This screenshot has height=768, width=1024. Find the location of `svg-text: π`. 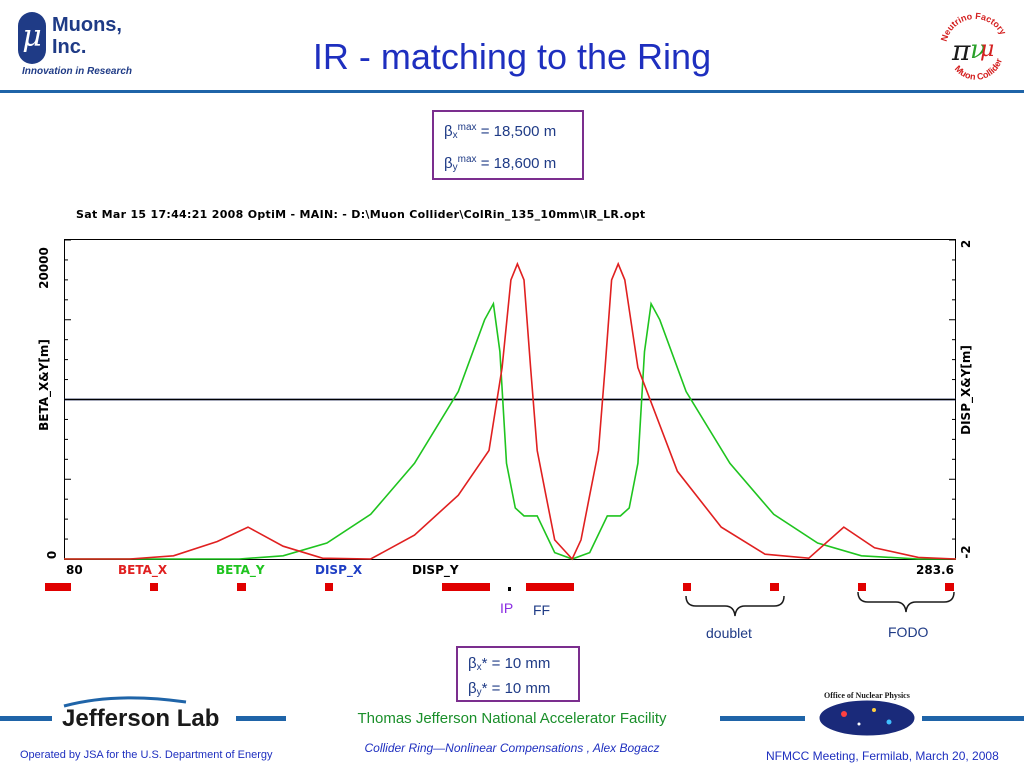

svg-text: π is located at coordinates (961, 50).